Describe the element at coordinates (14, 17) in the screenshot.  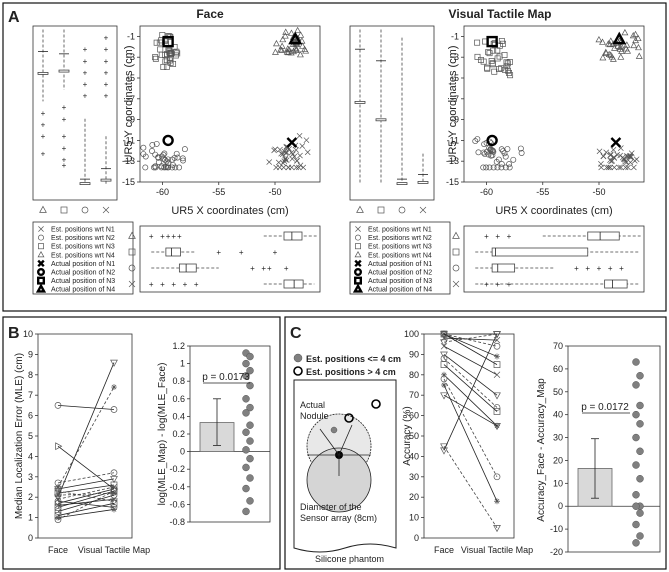
I see `panel-a-label: A` at that location.